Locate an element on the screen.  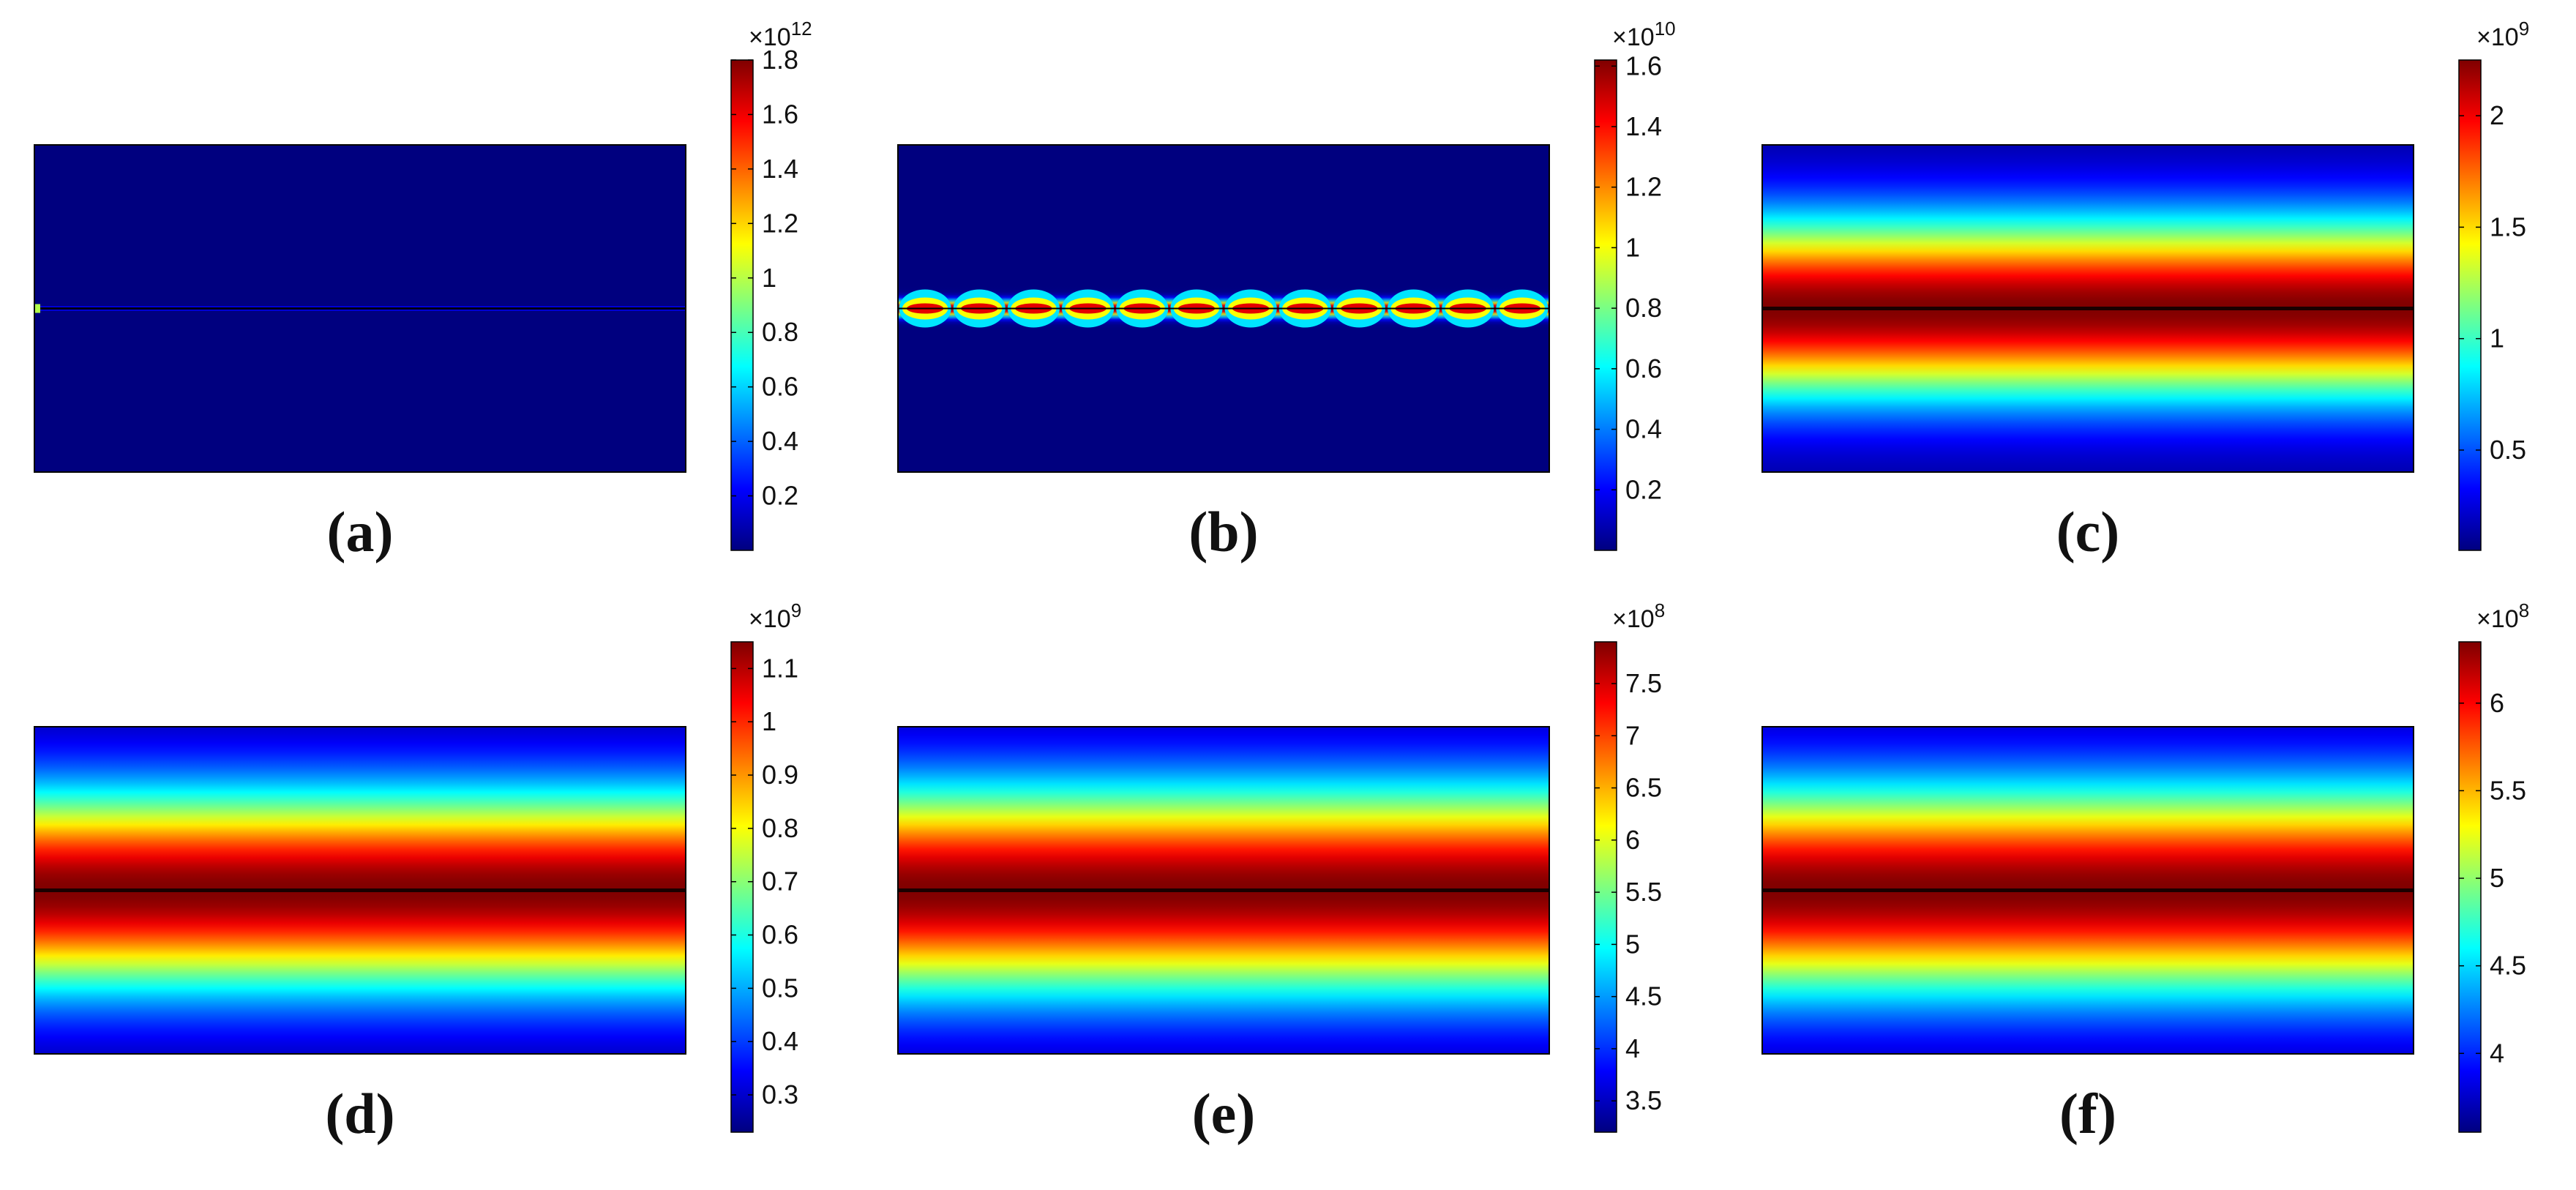
panel-label: (b) is located at coordinates (1223, 532).